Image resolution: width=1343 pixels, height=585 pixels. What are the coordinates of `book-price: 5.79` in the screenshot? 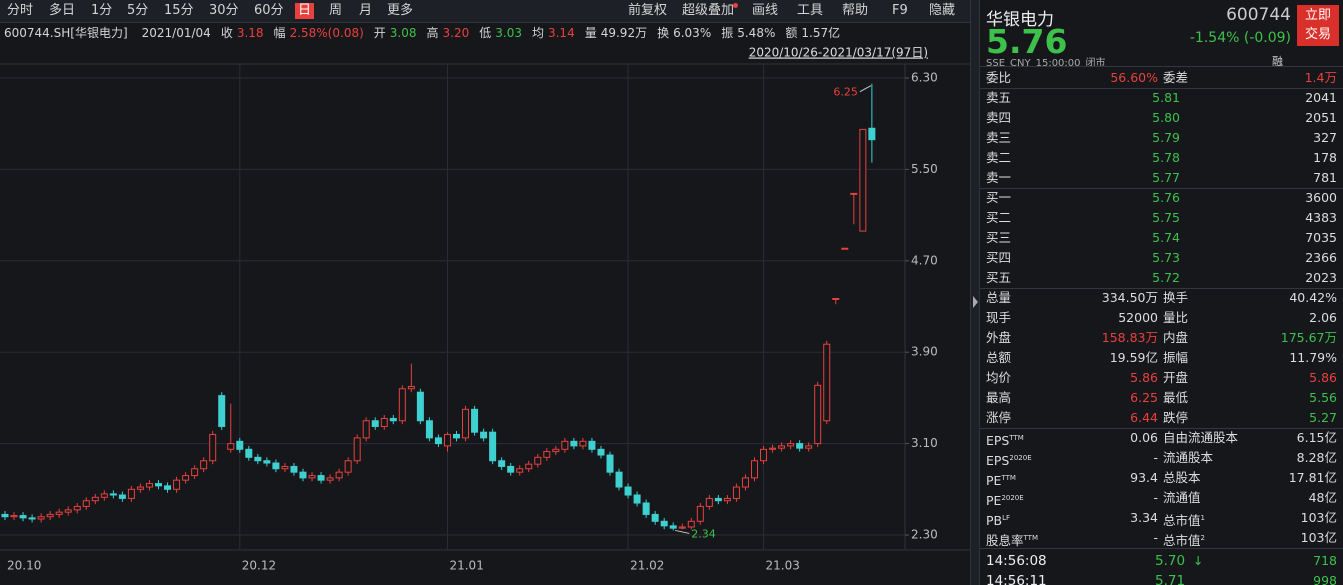 It's located at (1166, 137).